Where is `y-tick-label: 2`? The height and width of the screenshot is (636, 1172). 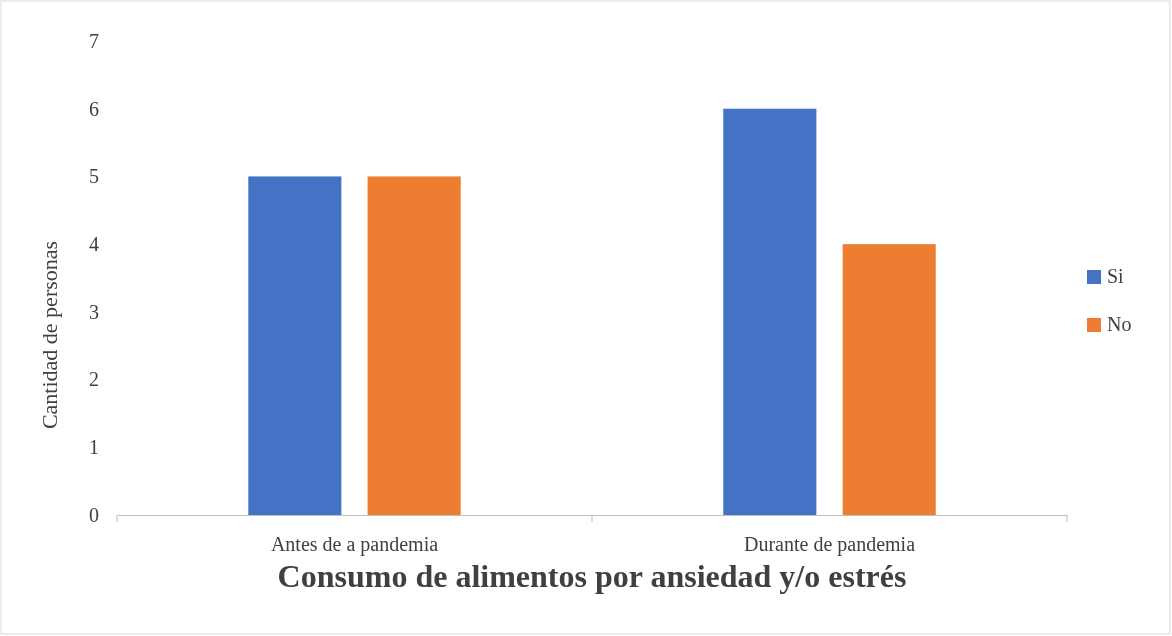 y-tick-label: 2 is located at coordinates (94, 379).